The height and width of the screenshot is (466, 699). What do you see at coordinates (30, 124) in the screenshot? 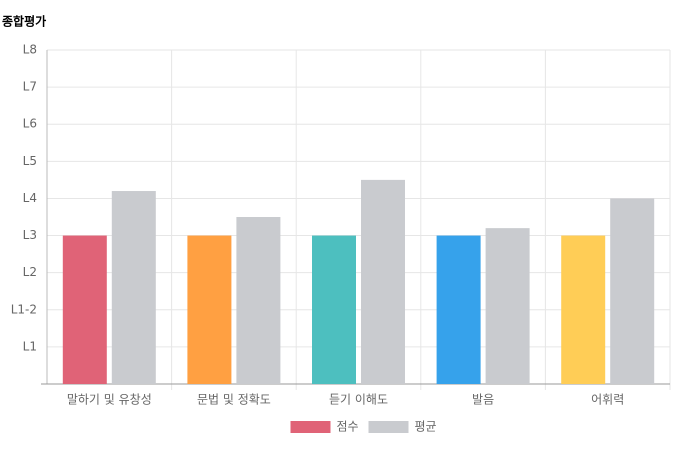
I see `y-tick-label: L6` at bounding box center [30, 124].